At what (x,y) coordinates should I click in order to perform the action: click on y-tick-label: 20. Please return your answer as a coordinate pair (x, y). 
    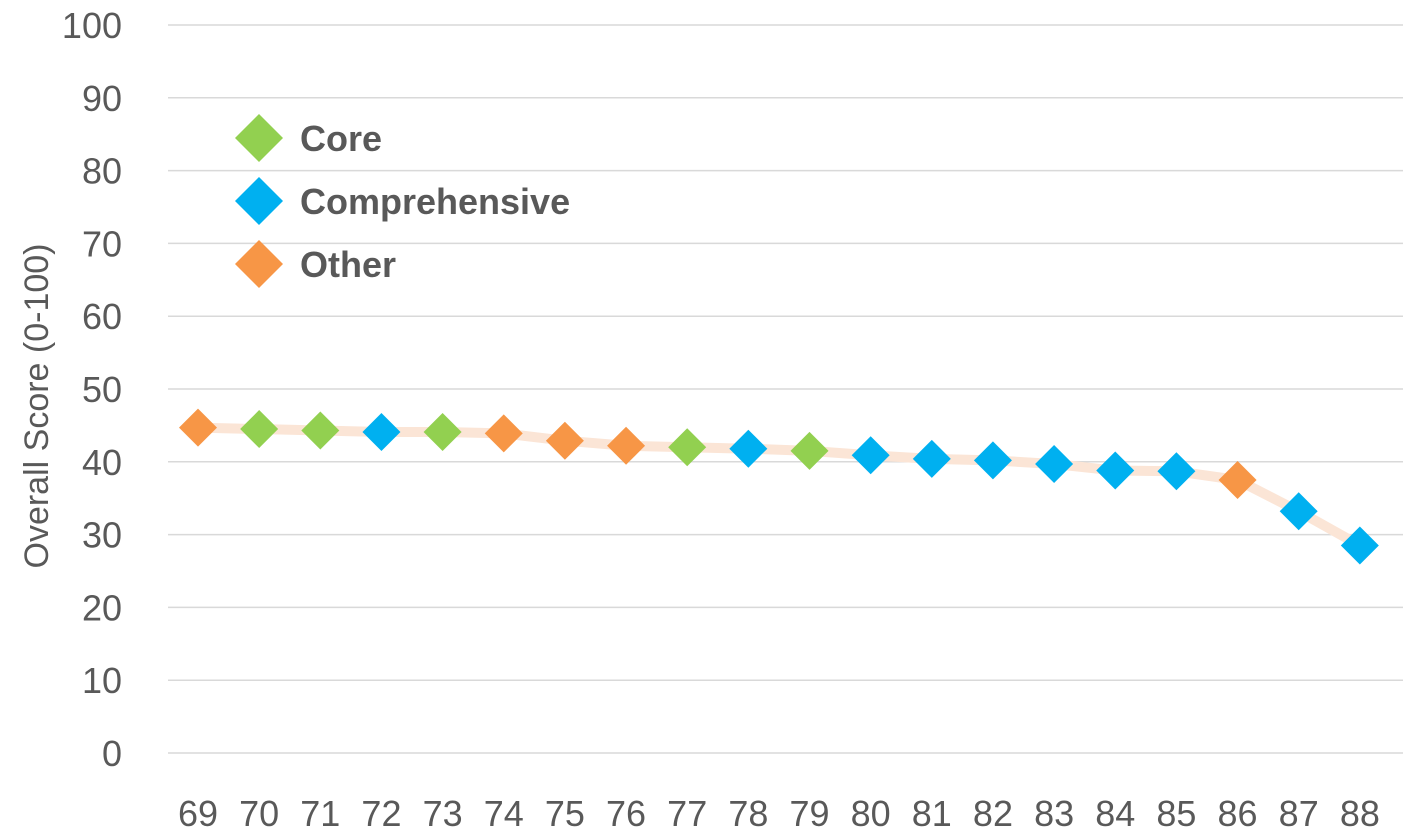
    Looking at the image, I should click on (102, 607).